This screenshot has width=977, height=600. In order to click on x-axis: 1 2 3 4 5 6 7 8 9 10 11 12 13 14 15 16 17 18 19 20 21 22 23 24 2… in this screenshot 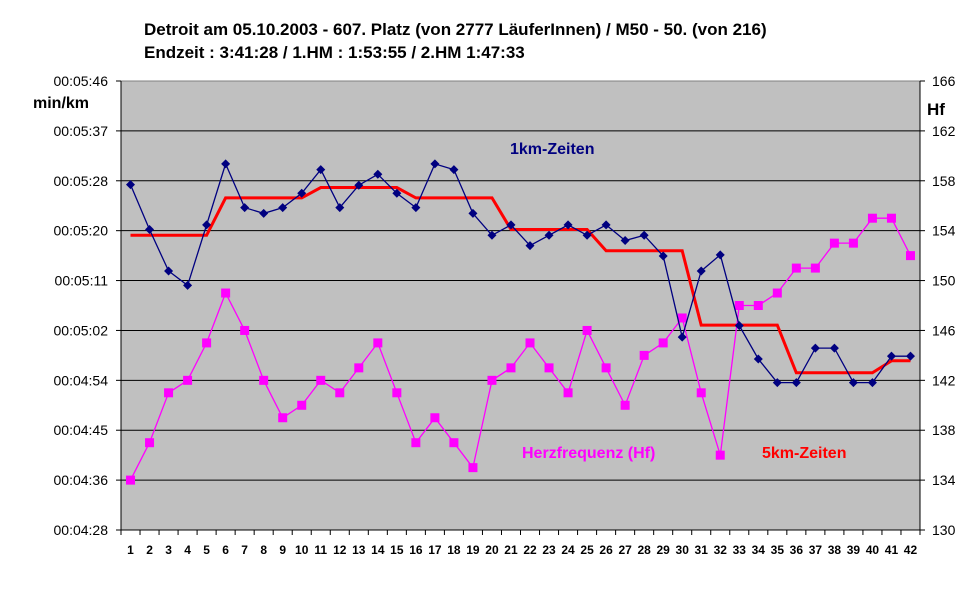, I will do `click(520, 543)`.